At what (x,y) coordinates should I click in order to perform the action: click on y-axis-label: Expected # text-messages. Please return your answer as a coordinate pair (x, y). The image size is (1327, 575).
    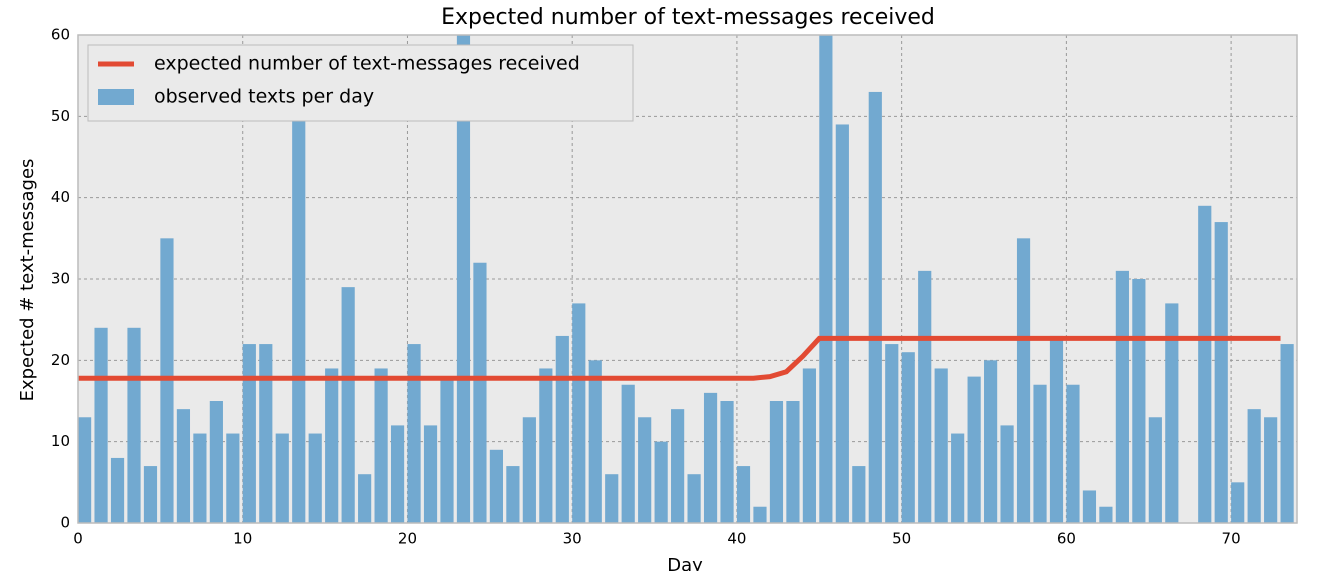
    Looking at the image, I should click on (27, 280).